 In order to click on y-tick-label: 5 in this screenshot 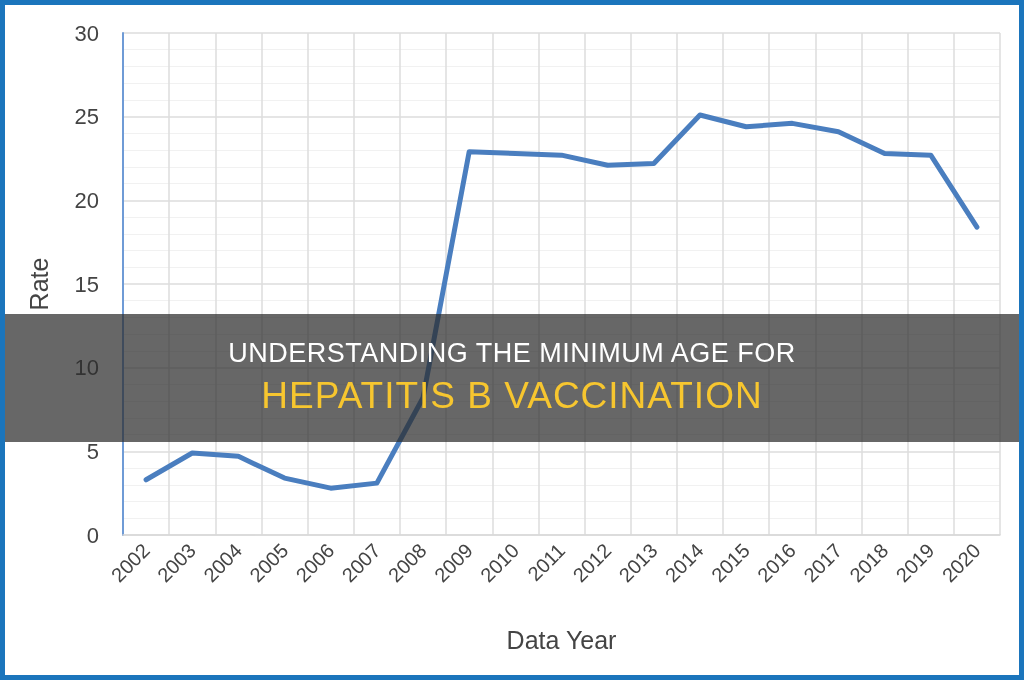, I will do `click(92, 451)`.